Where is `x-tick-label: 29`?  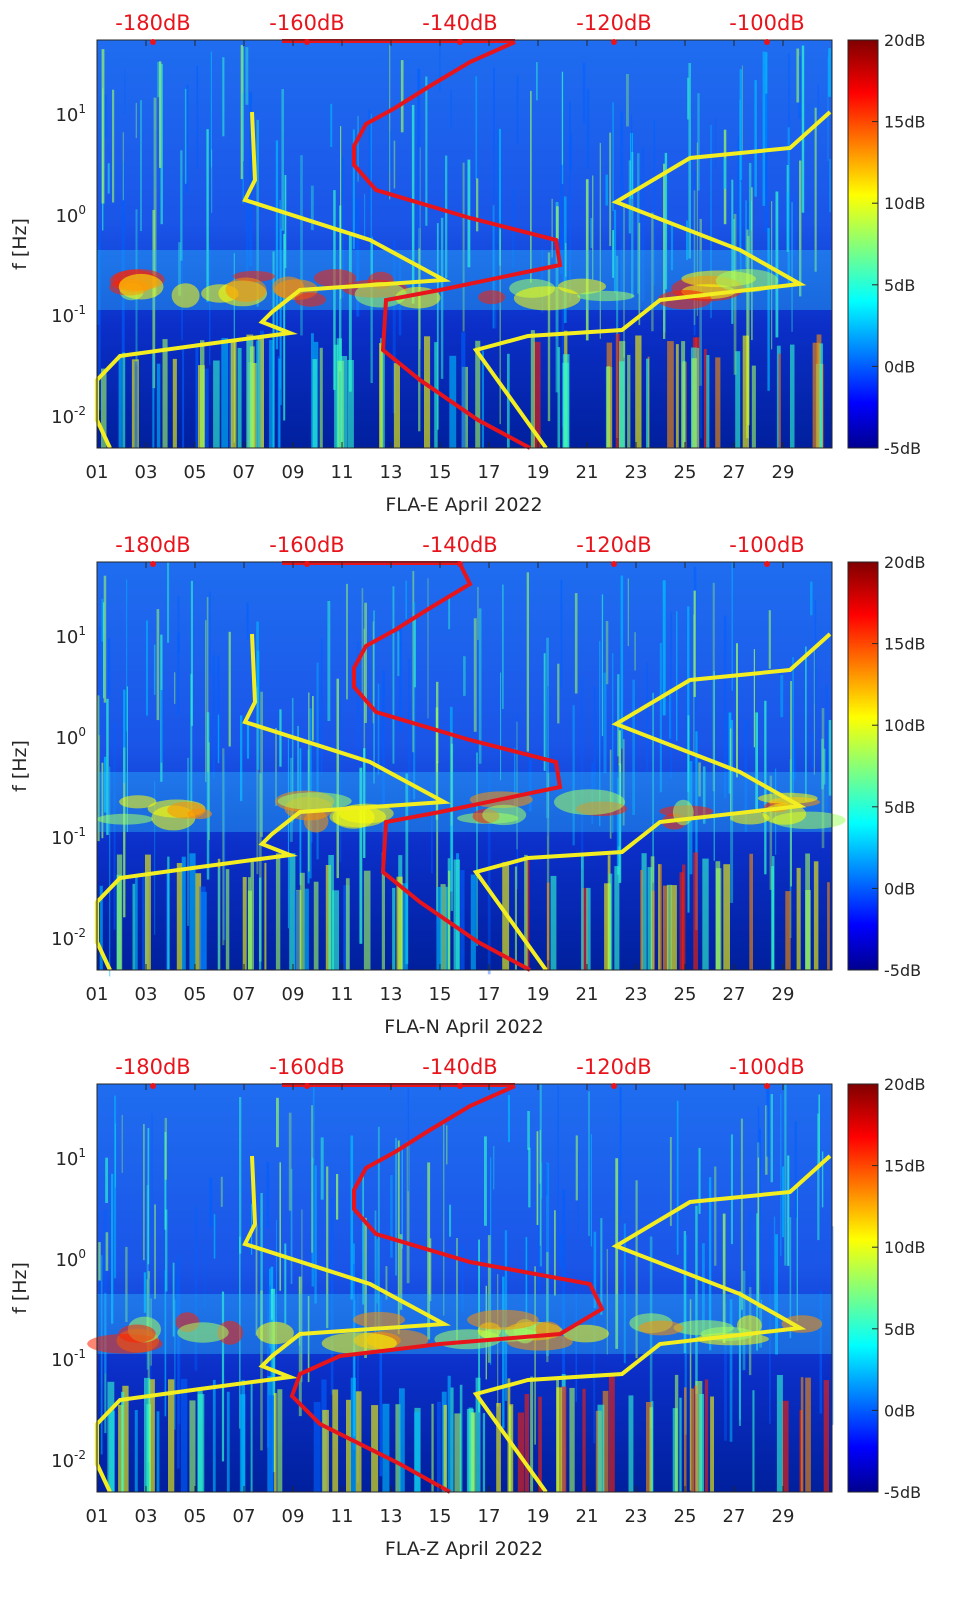
x-tick-label: 29 is located at coordinates (783, 994).